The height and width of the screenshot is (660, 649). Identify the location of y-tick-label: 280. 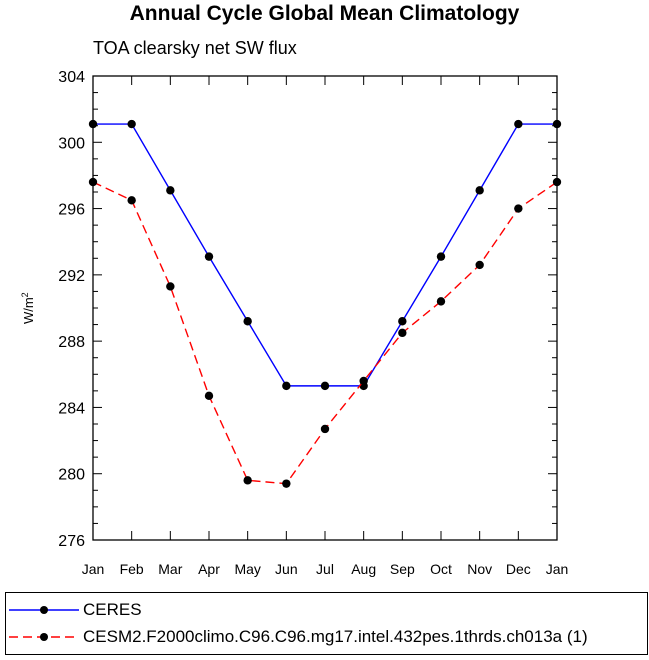
(71, 475).